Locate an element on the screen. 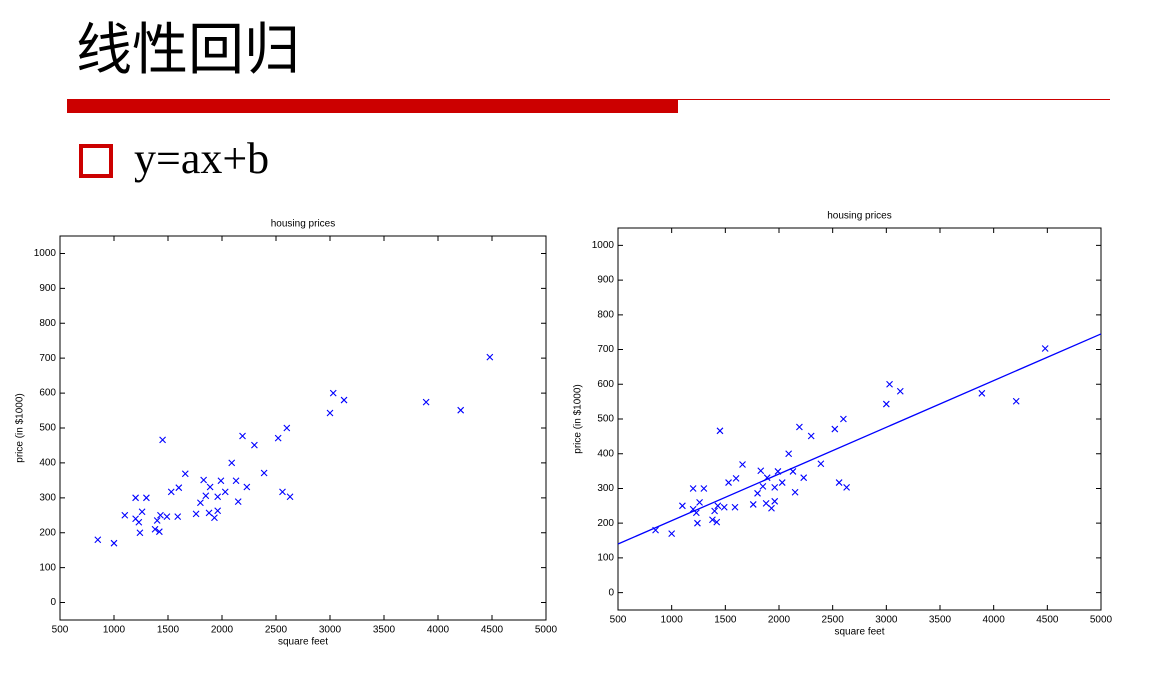  y-tick-label: 400 is located at coordinates (47, 463).